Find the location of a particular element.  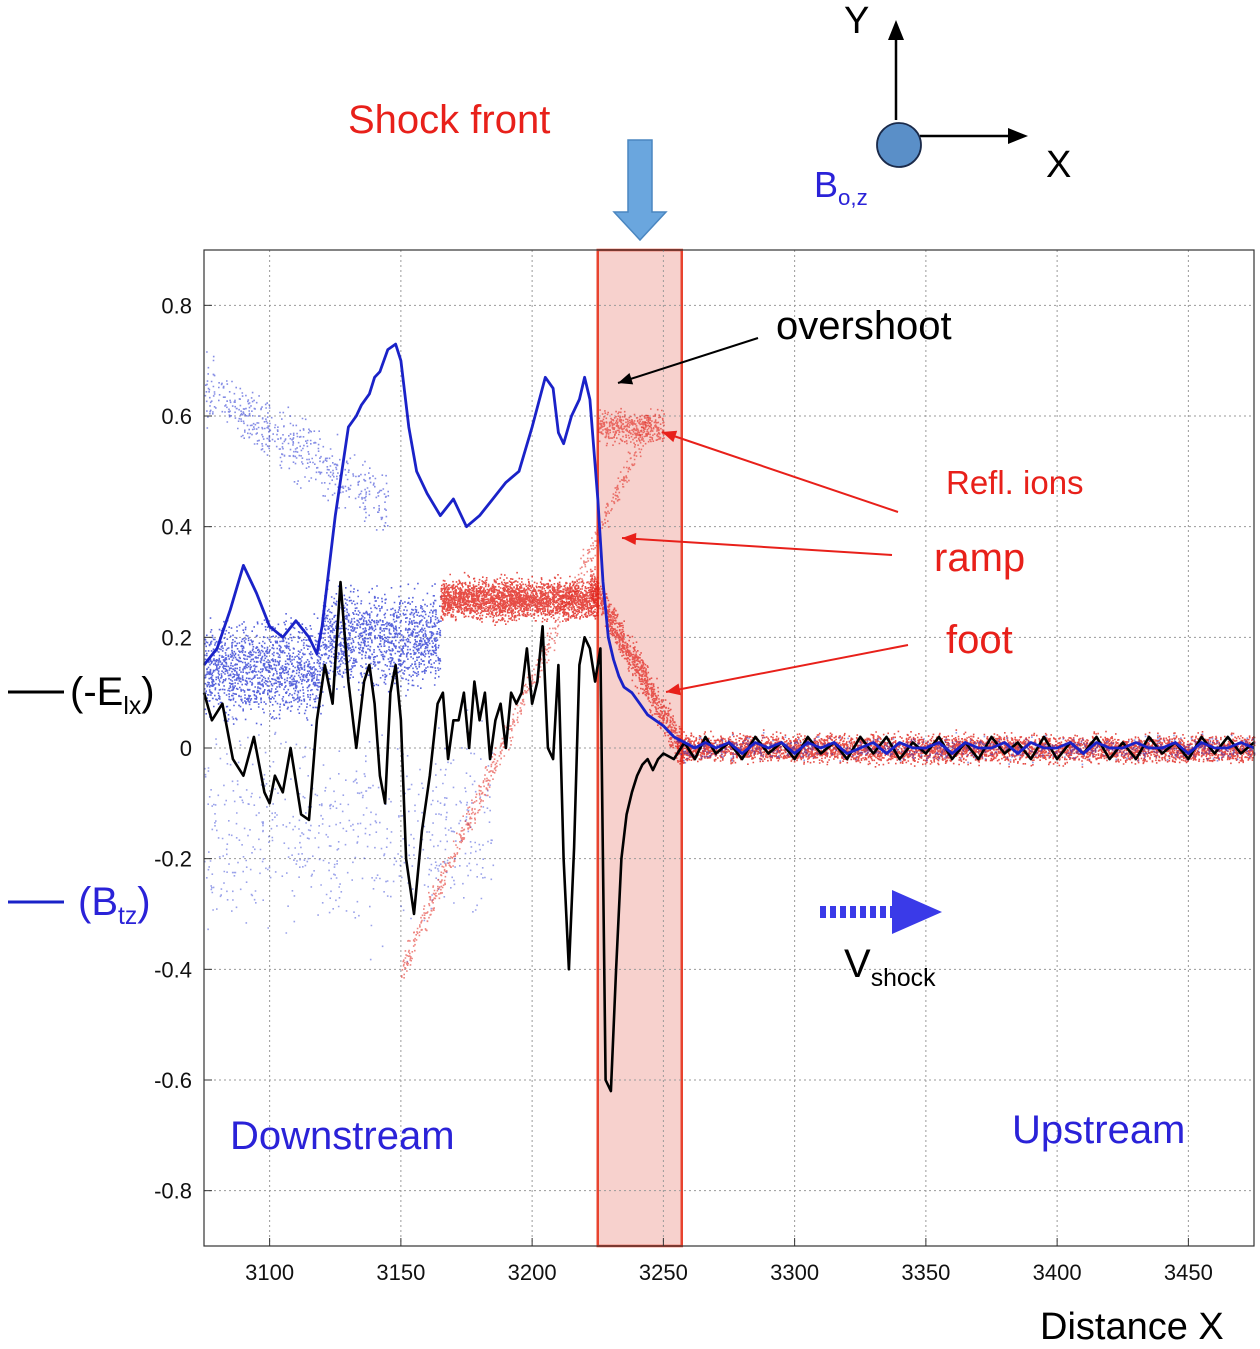

x-tick-label: 3450 is located at coordinates (1188, 1272).